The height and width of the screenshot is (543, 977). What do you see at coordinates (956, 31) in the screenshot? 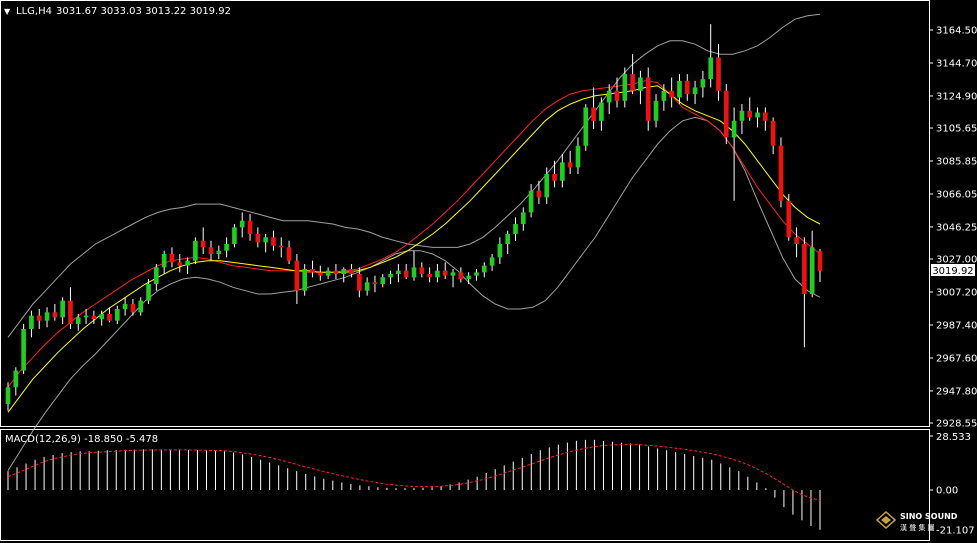
I see `price-tick-label: 3164.50` at bounding box center [956, 31].